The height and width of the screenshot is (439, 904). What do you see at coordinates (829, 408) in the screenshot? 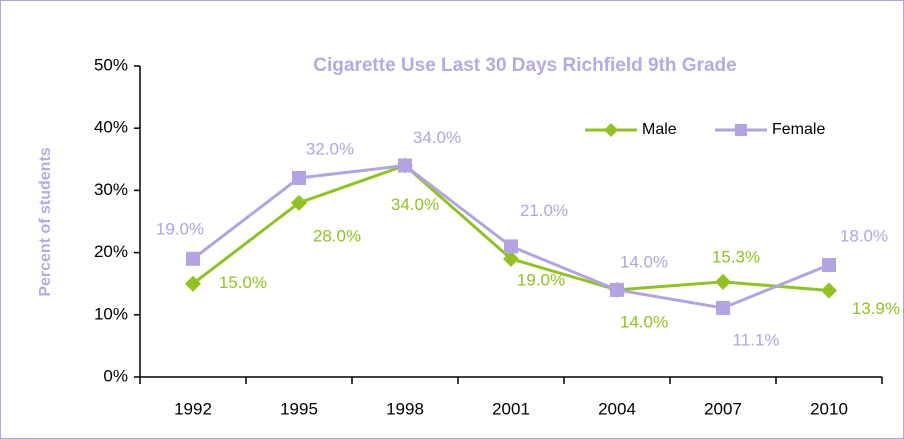
I see `x-tick-label: 2010` at bounding box center [829, 408].